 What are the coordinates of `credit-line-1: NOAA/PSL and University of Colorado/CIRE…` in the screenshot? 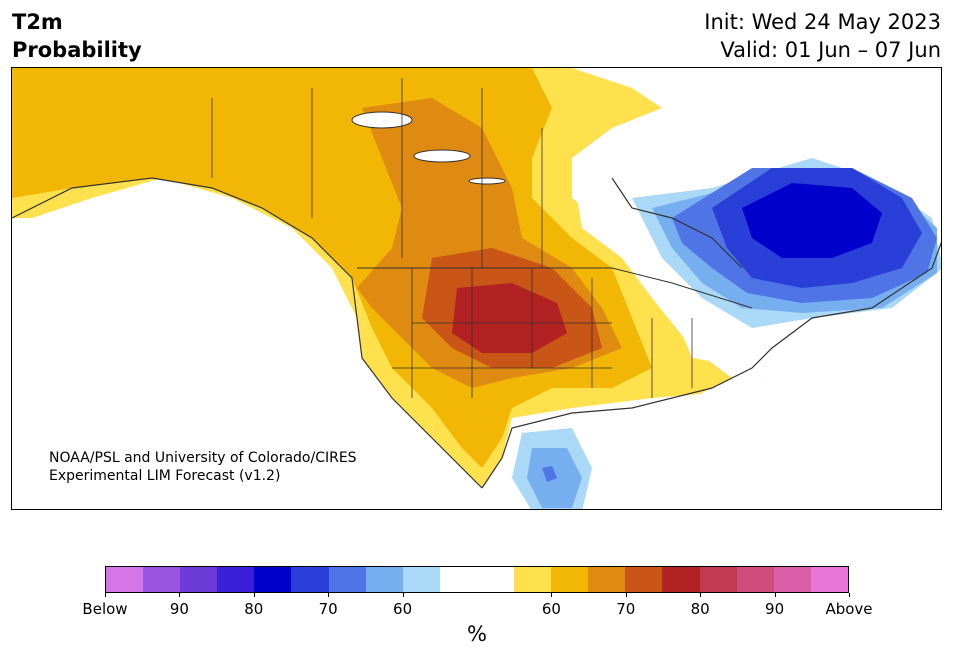 It's located at (203, 458).